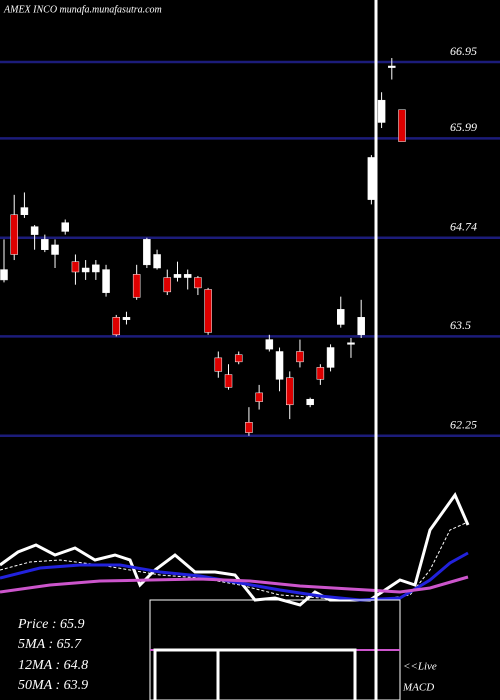 The height and width of the screenshot is (700, 500). Describe the element at coordinates (82, 9) in the screenshot. I see `chart-title: AMEX INCO munafa.munafasutra.com` at that location.